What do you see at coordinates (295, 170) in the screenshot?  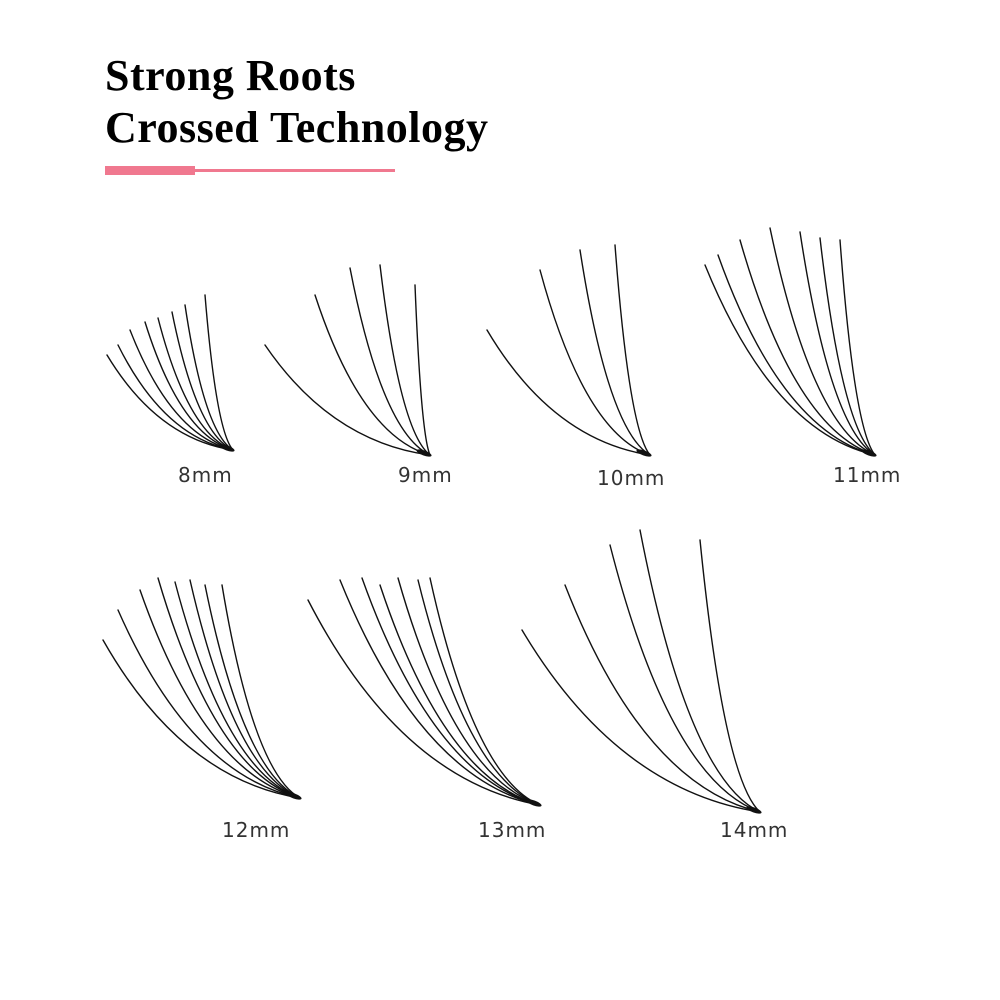 I see `accent-underline-thin` at bounding box center [295, 170].